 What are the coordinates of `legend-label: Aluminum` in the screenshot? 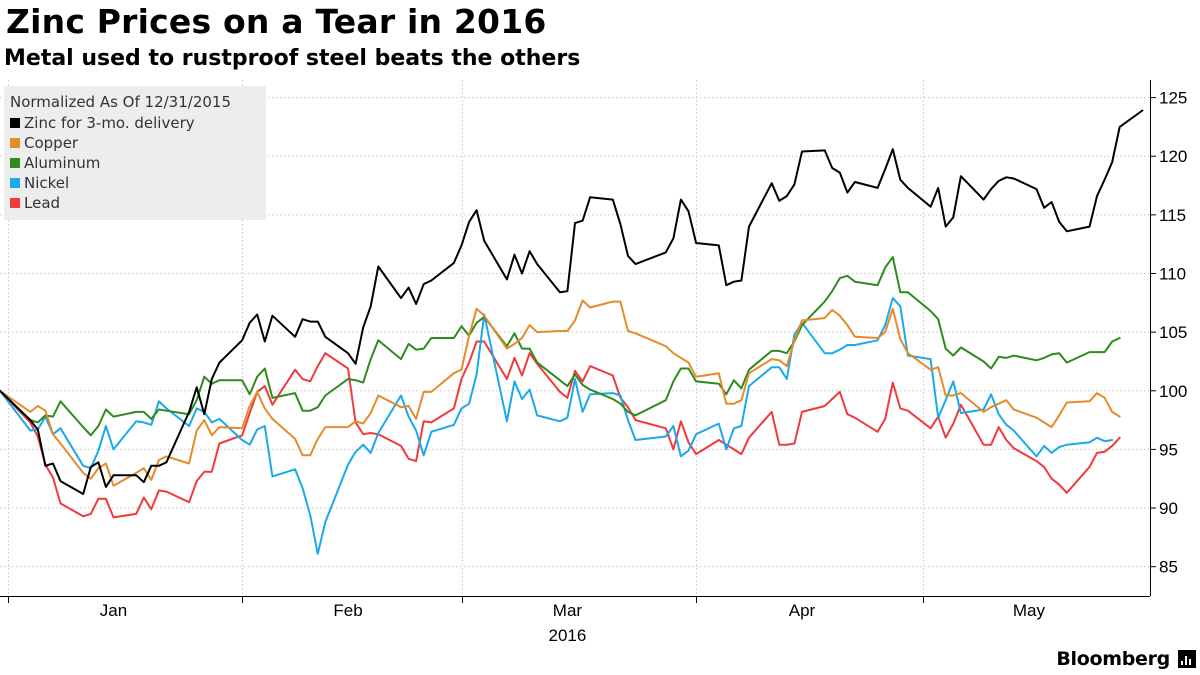 It's located at (62, 163).